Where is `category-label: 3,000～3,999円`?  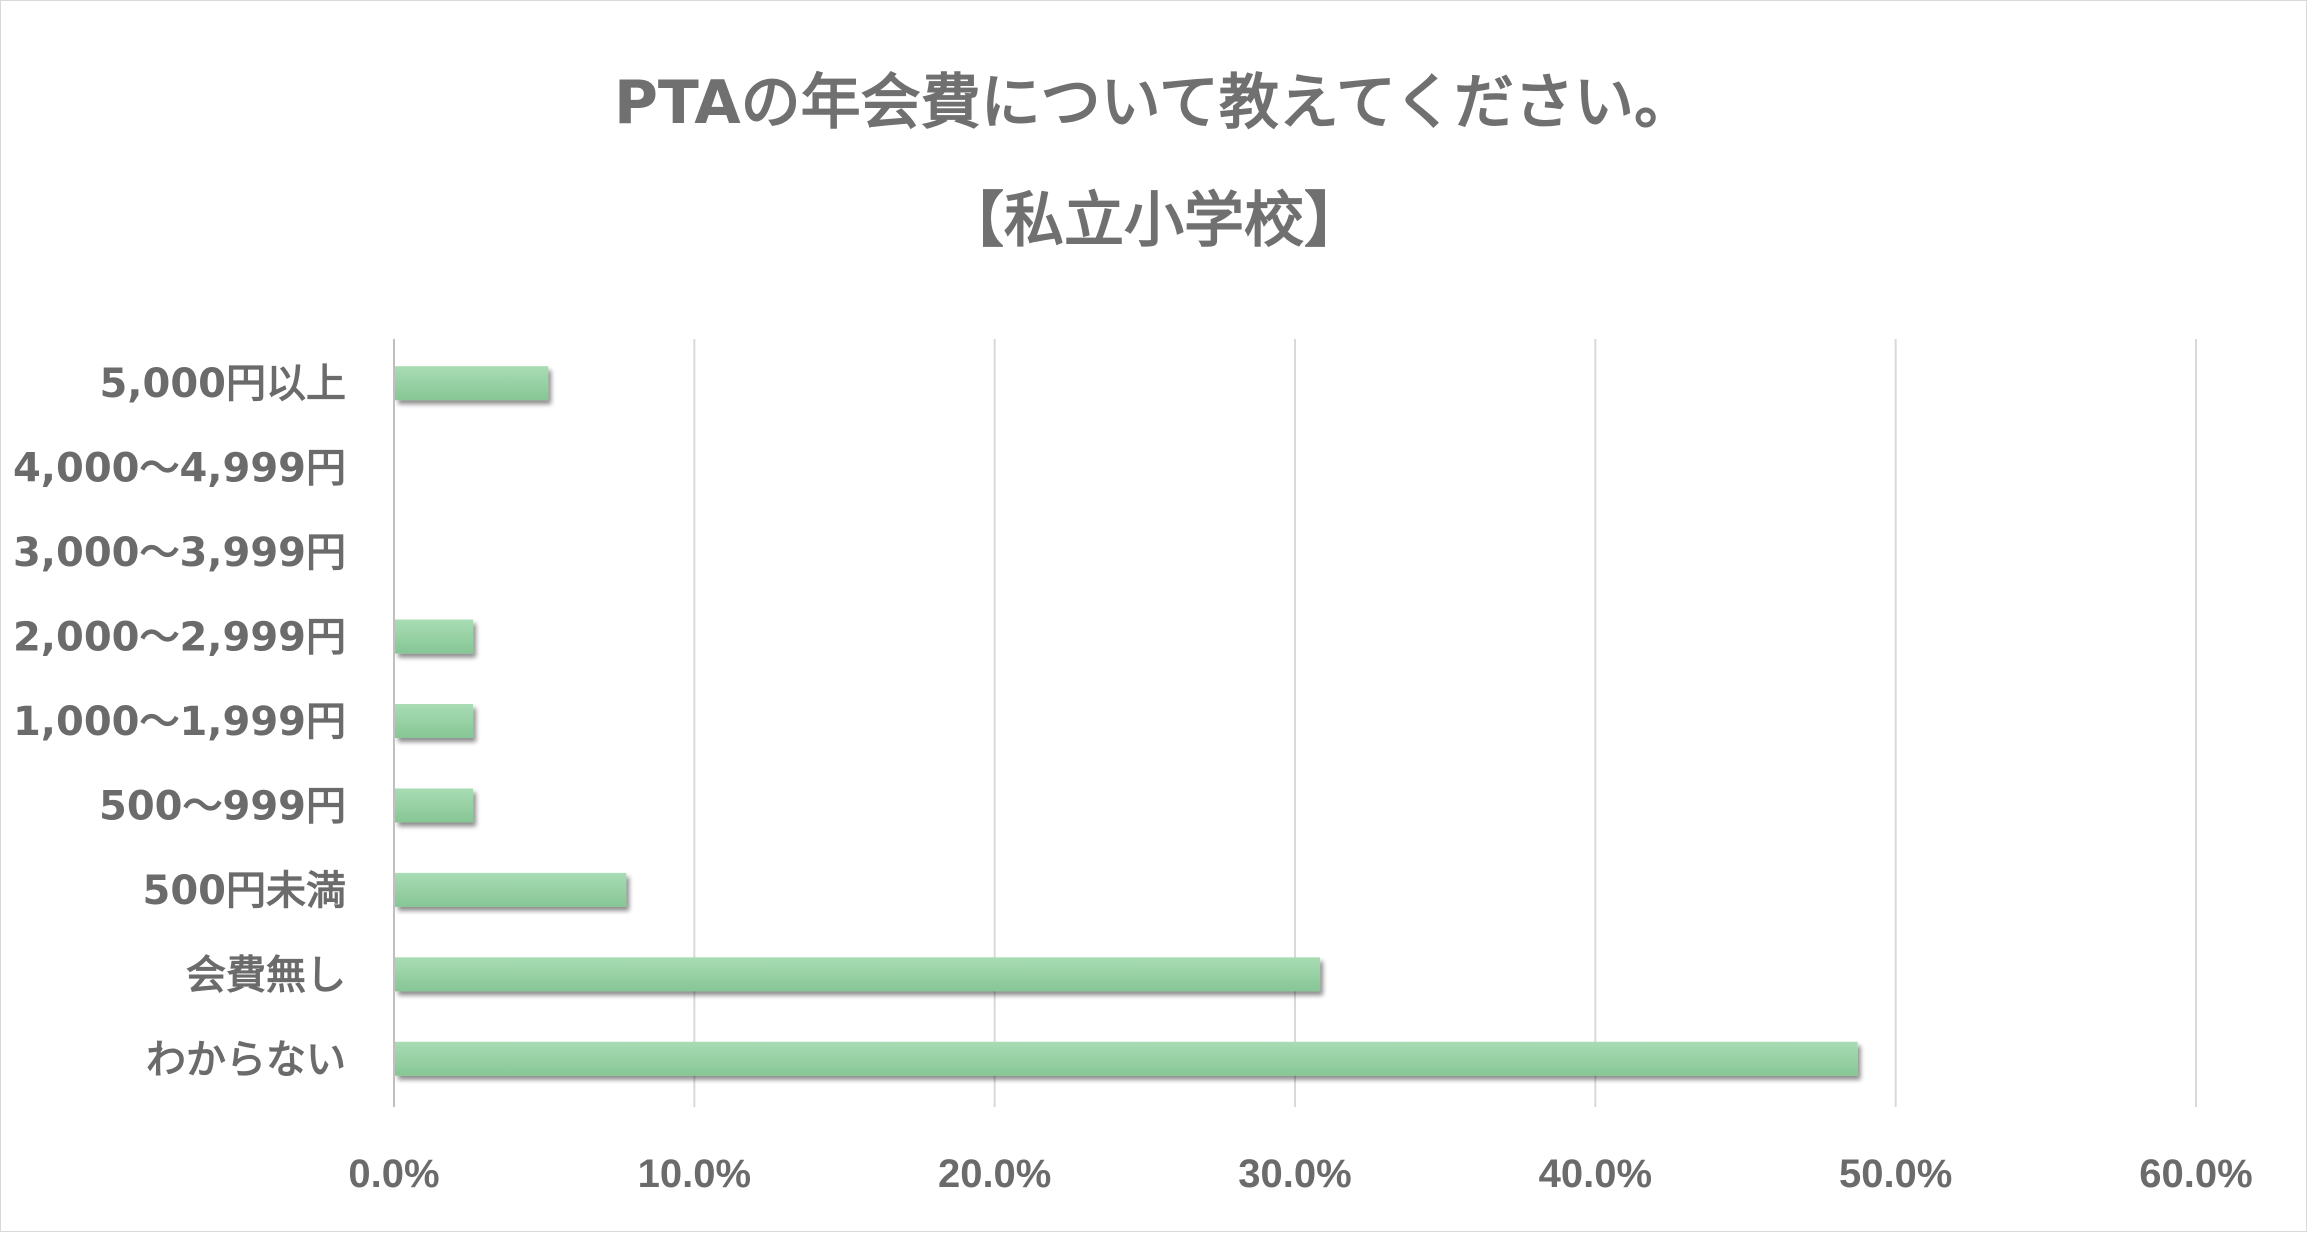 category-label: 3,000～3,999円 is located at coordinates (179, 553).